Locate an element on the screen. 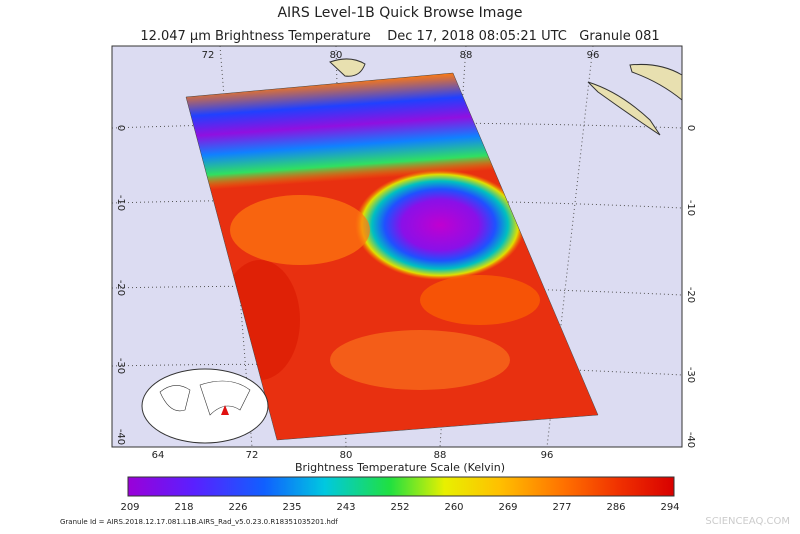  watermark: SCIENCEAQ.COM is located at coordinates (747, 521).